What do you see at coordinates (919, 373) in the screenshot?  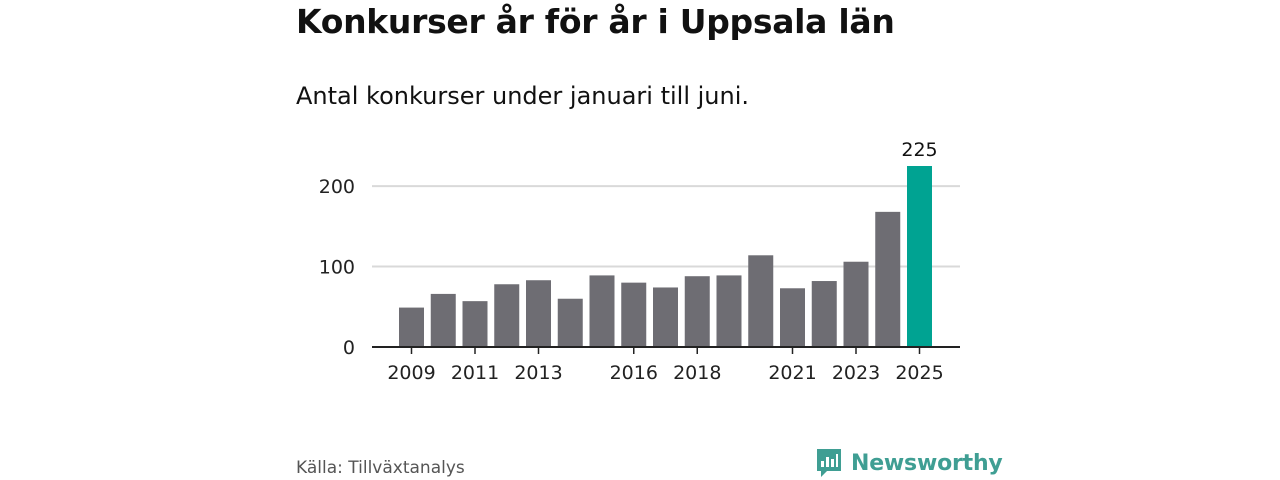 I see `x-tick-label: 2025` at bounding box center [919, 373].